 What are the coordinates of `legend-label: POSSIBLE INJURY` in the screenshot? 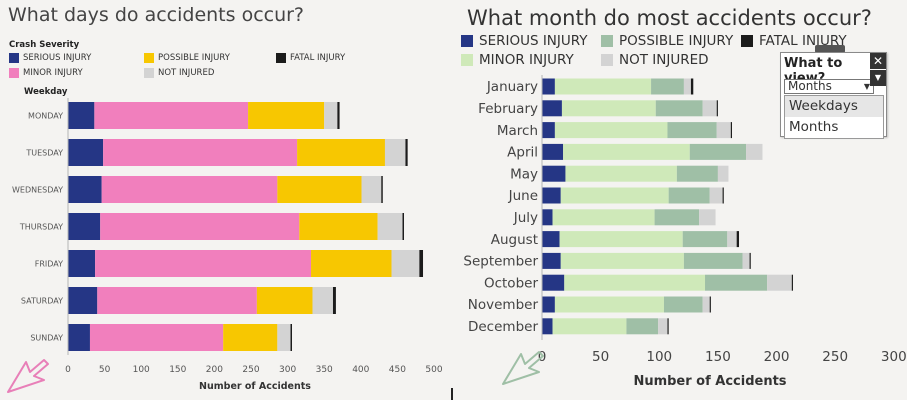 It's located at (676, 41).